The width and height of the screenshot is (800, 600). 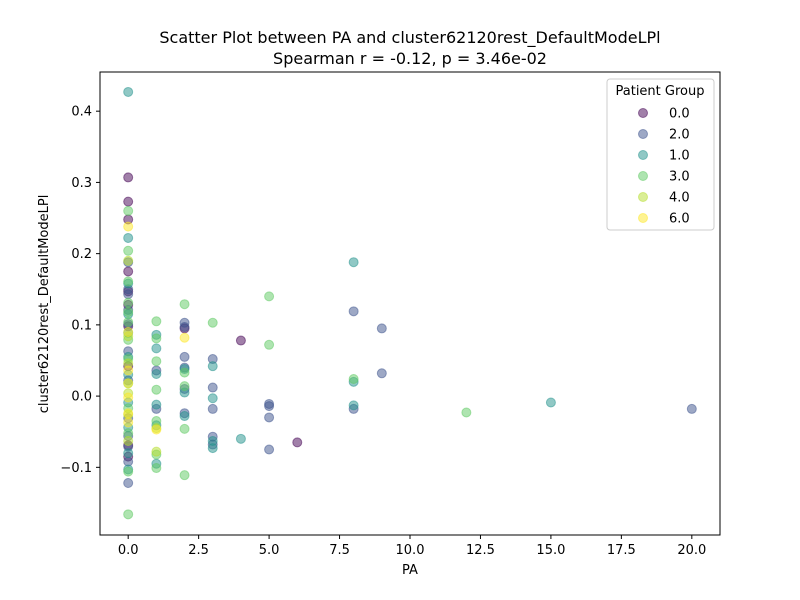 I want to click on x-axis-ticks: 0.0 2.5 5.0 7.5 10.0 12.5 15.0 17.5 20.0, so click(x=412, y=546).